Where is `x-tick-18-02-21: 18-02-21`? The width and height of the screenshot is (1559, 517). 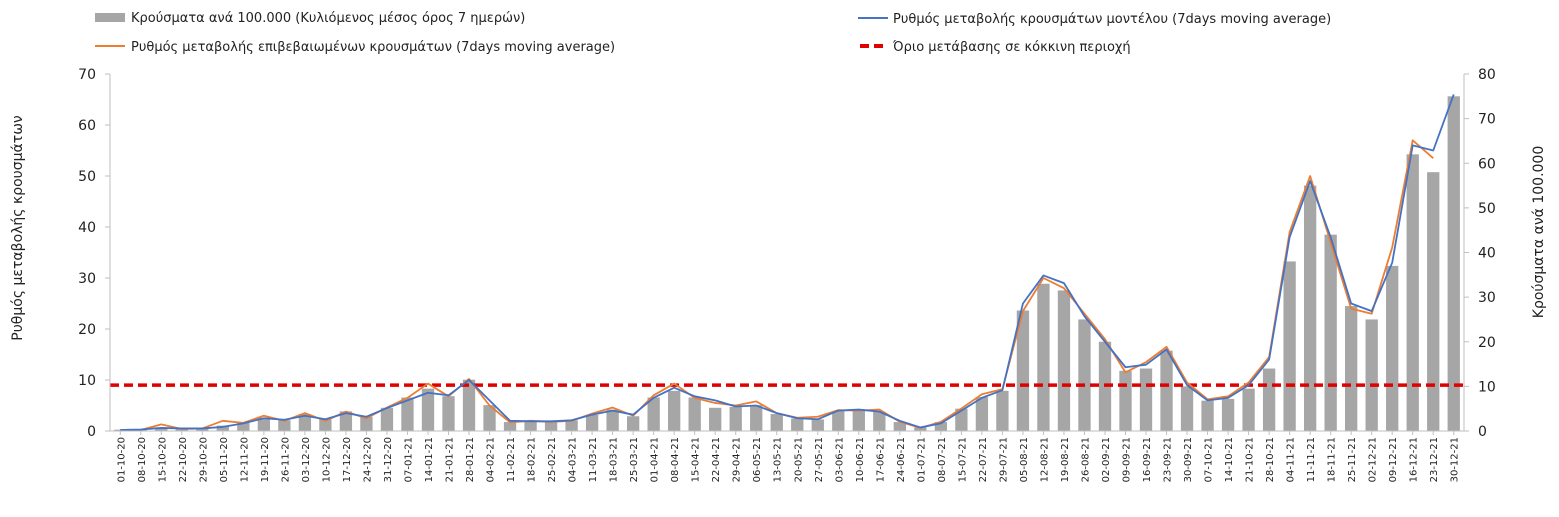 x-tick-18-02-21: 18-02-21 is located at coordinates (532, 459).